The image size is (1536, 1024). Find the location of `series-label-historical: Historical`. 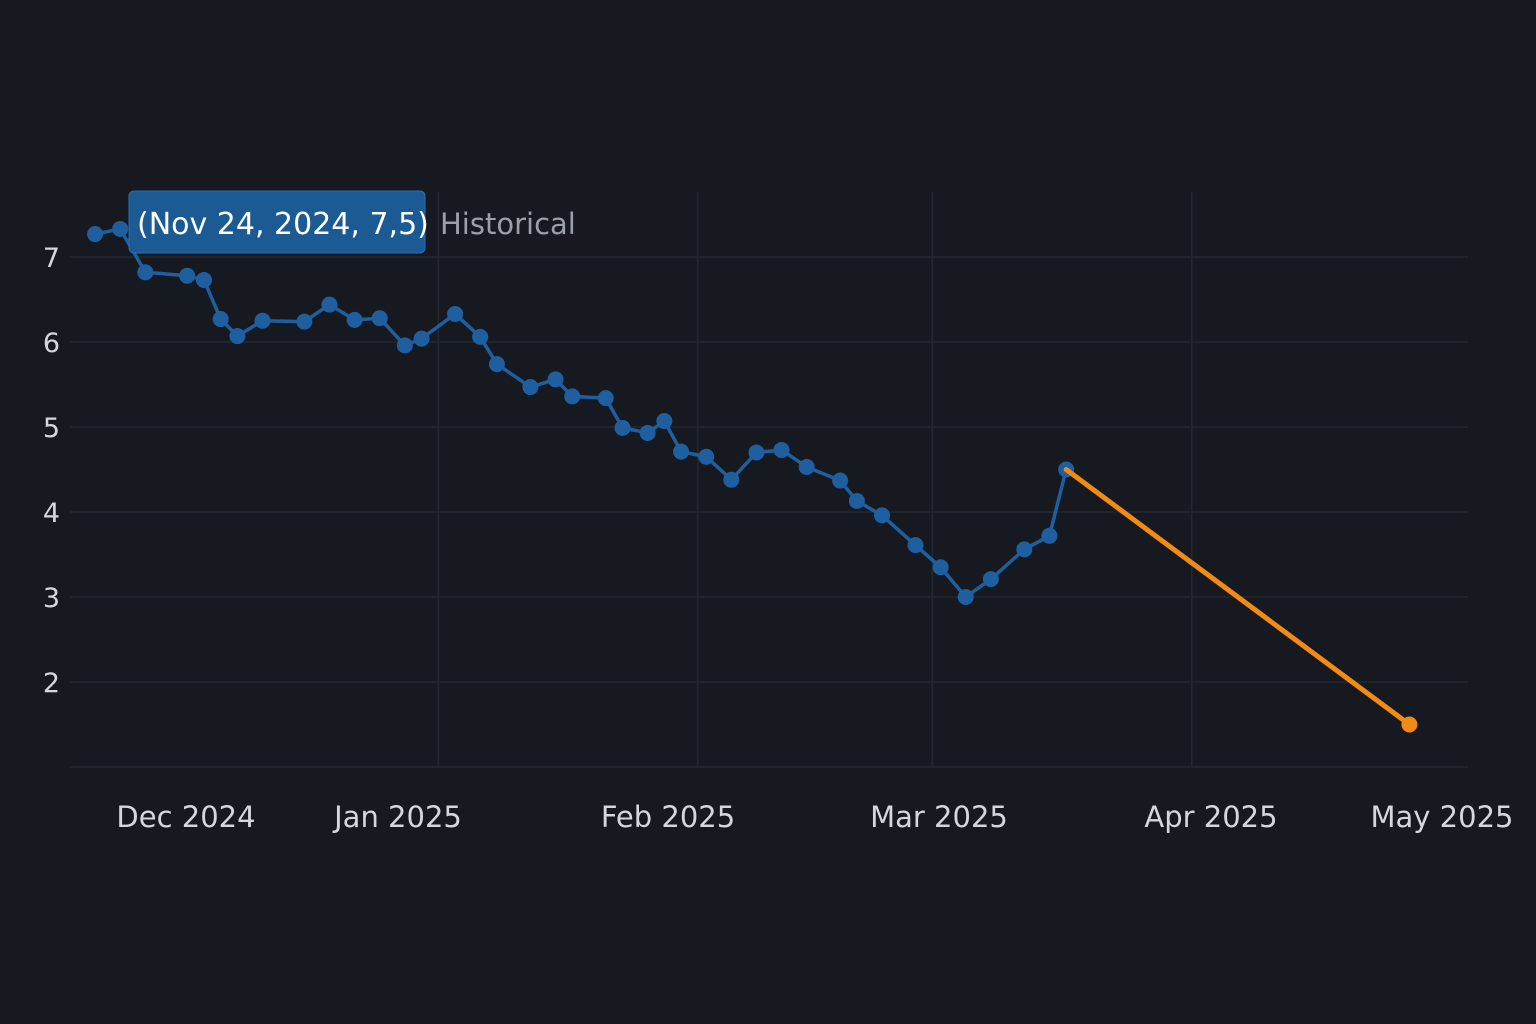

series-label-historical: Historical is located at coordinates (508, 224).